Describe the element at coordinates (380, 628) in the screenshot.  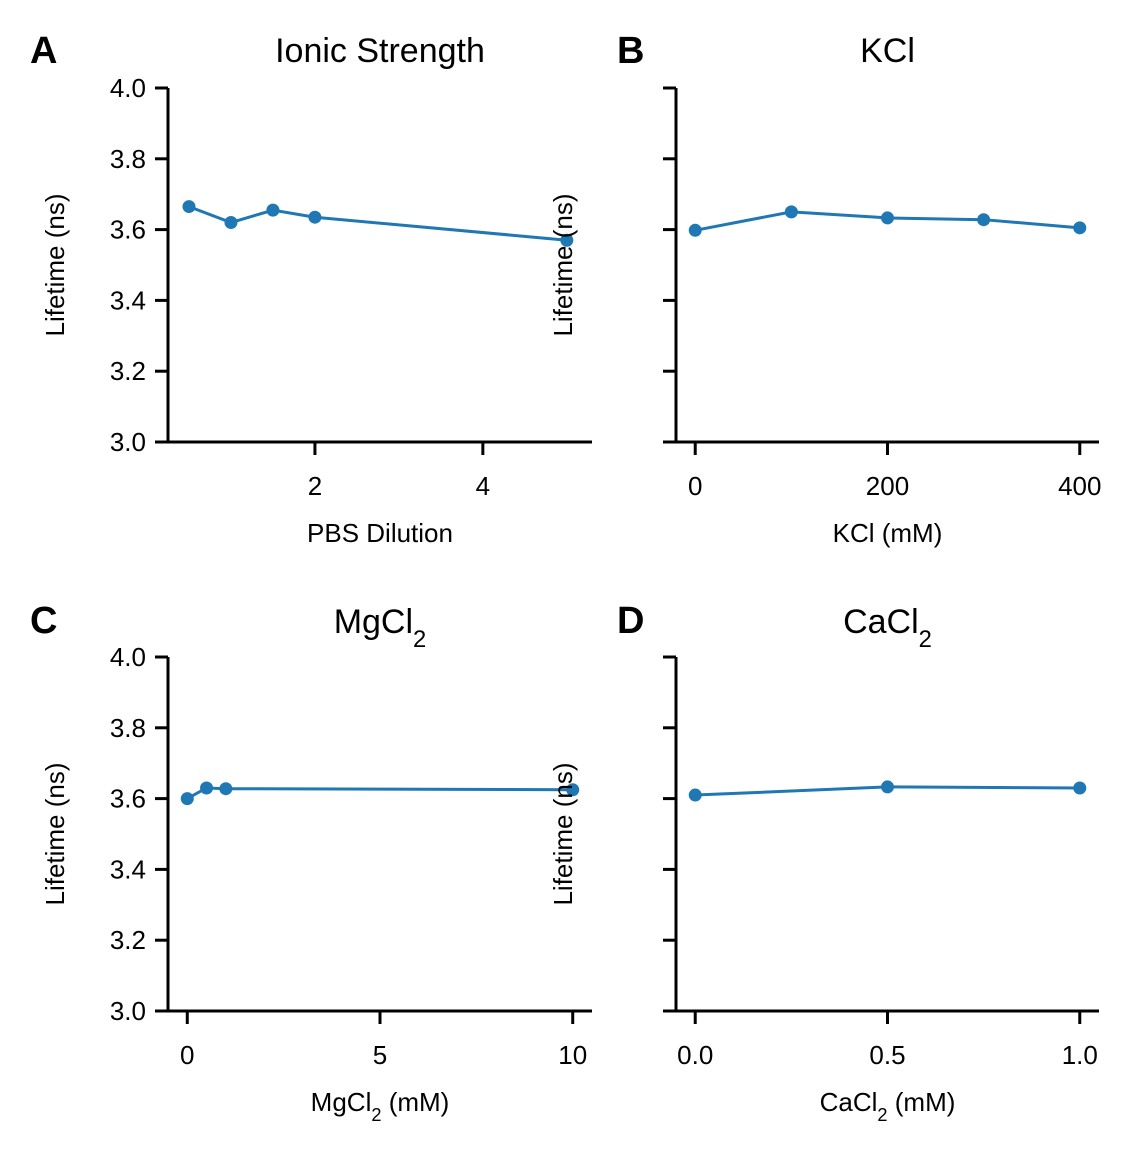
I see `panel-title: MgCl2` at that location.